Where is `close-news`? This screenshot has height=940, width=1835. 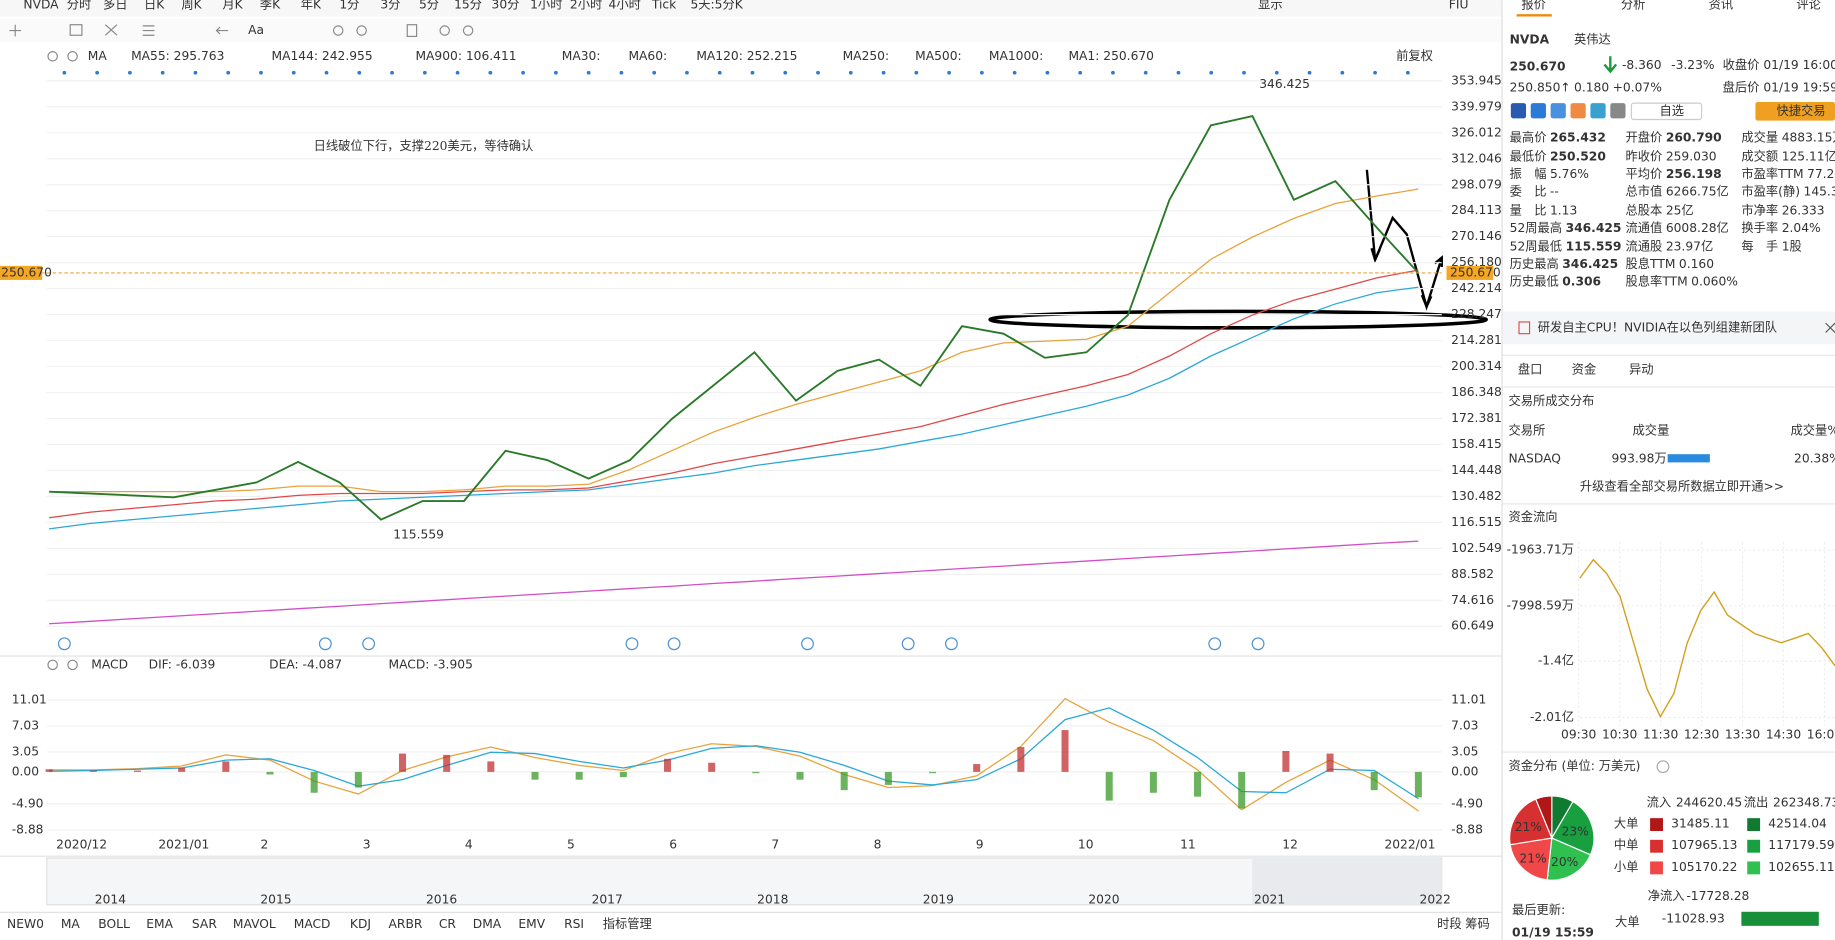
close-news is located at coordinates (1830, 327).